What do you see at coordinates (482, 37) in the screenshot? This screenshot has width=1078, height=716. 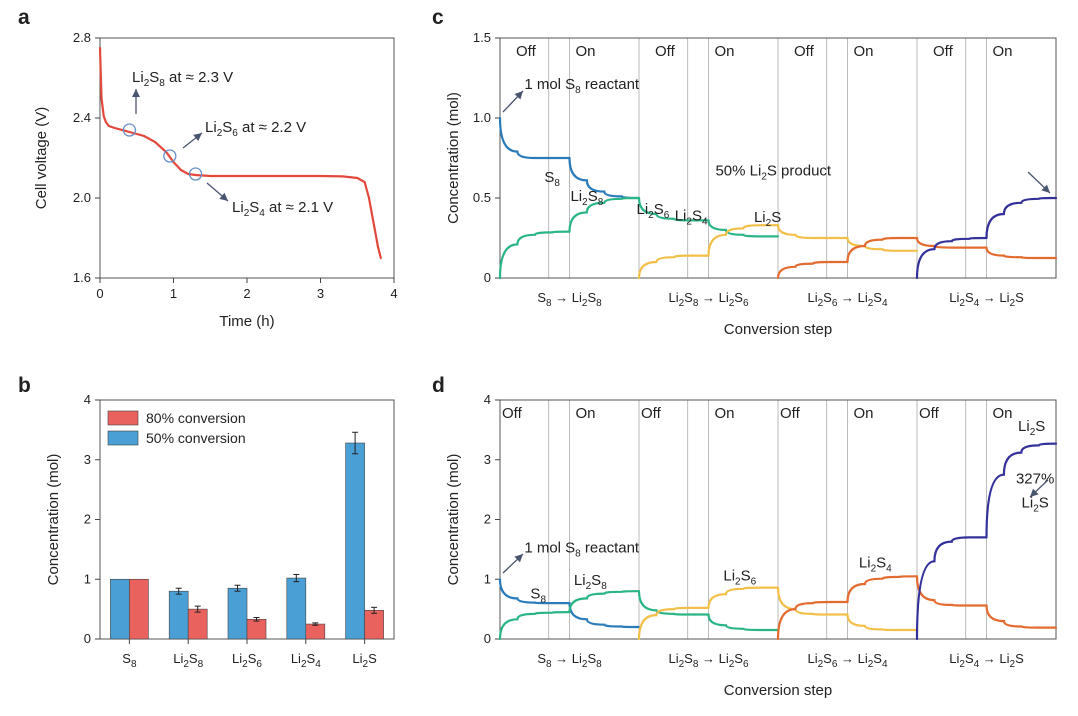 I see `y-tick-label: 1.5` at bounding box center [482, 37].